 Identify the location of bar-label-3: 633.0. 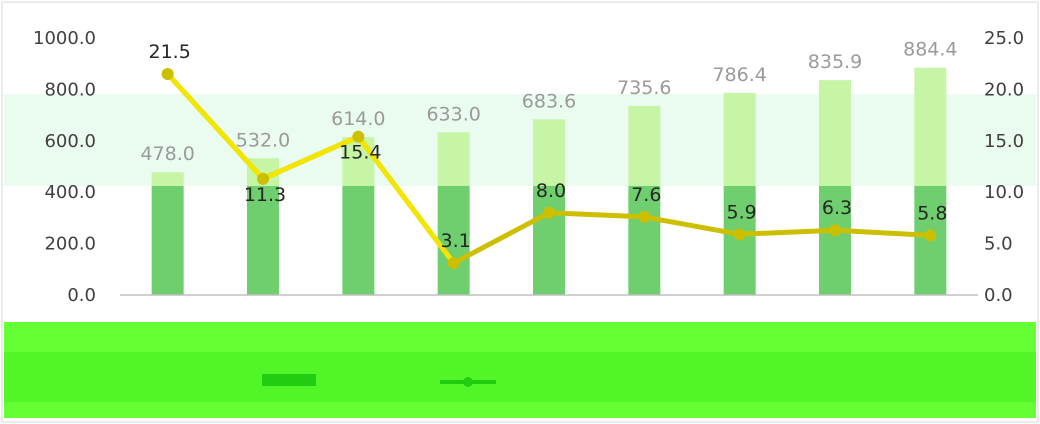
(453, 114).